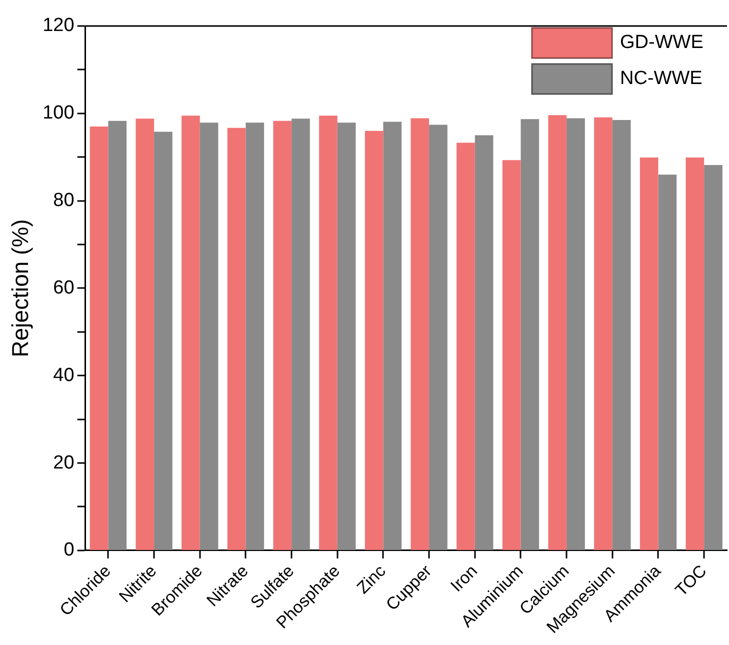  What do you see at coordinates (58, 25) in the screenshot?
I see `y-tick-label: 120` at bounding box center [58, 25].